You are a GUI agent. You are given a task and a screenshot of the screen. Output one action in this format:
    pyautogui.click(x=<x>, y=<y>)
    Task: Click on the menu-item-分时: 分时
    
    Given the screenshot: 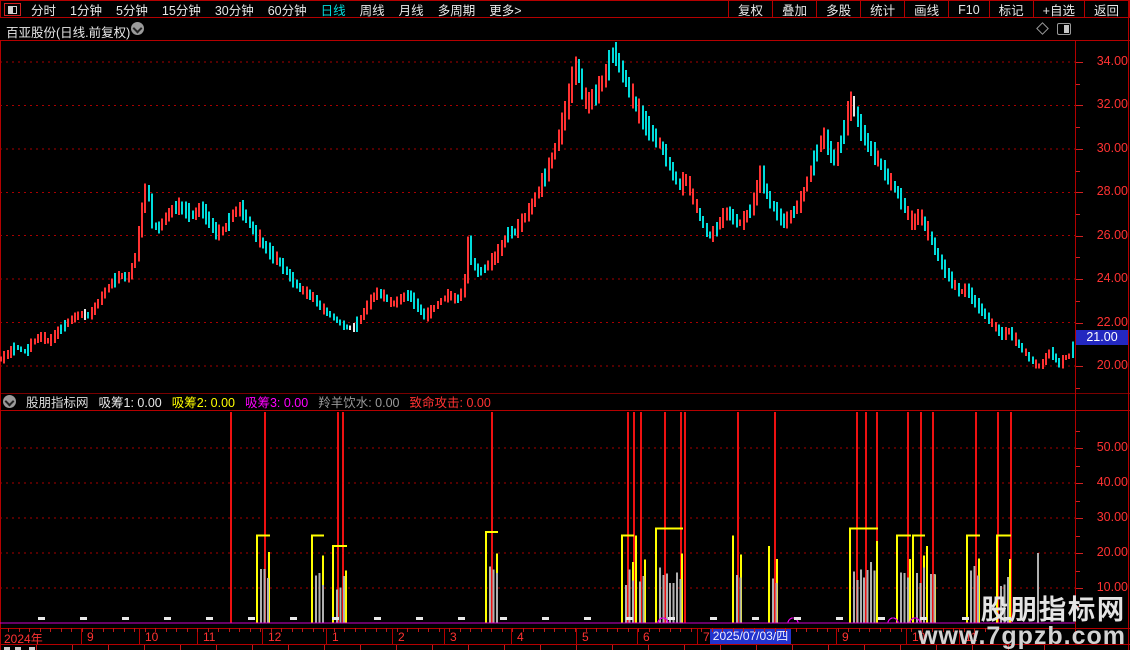 What is the action you would take?
    pyautogui.click(x=44, y=10)
    